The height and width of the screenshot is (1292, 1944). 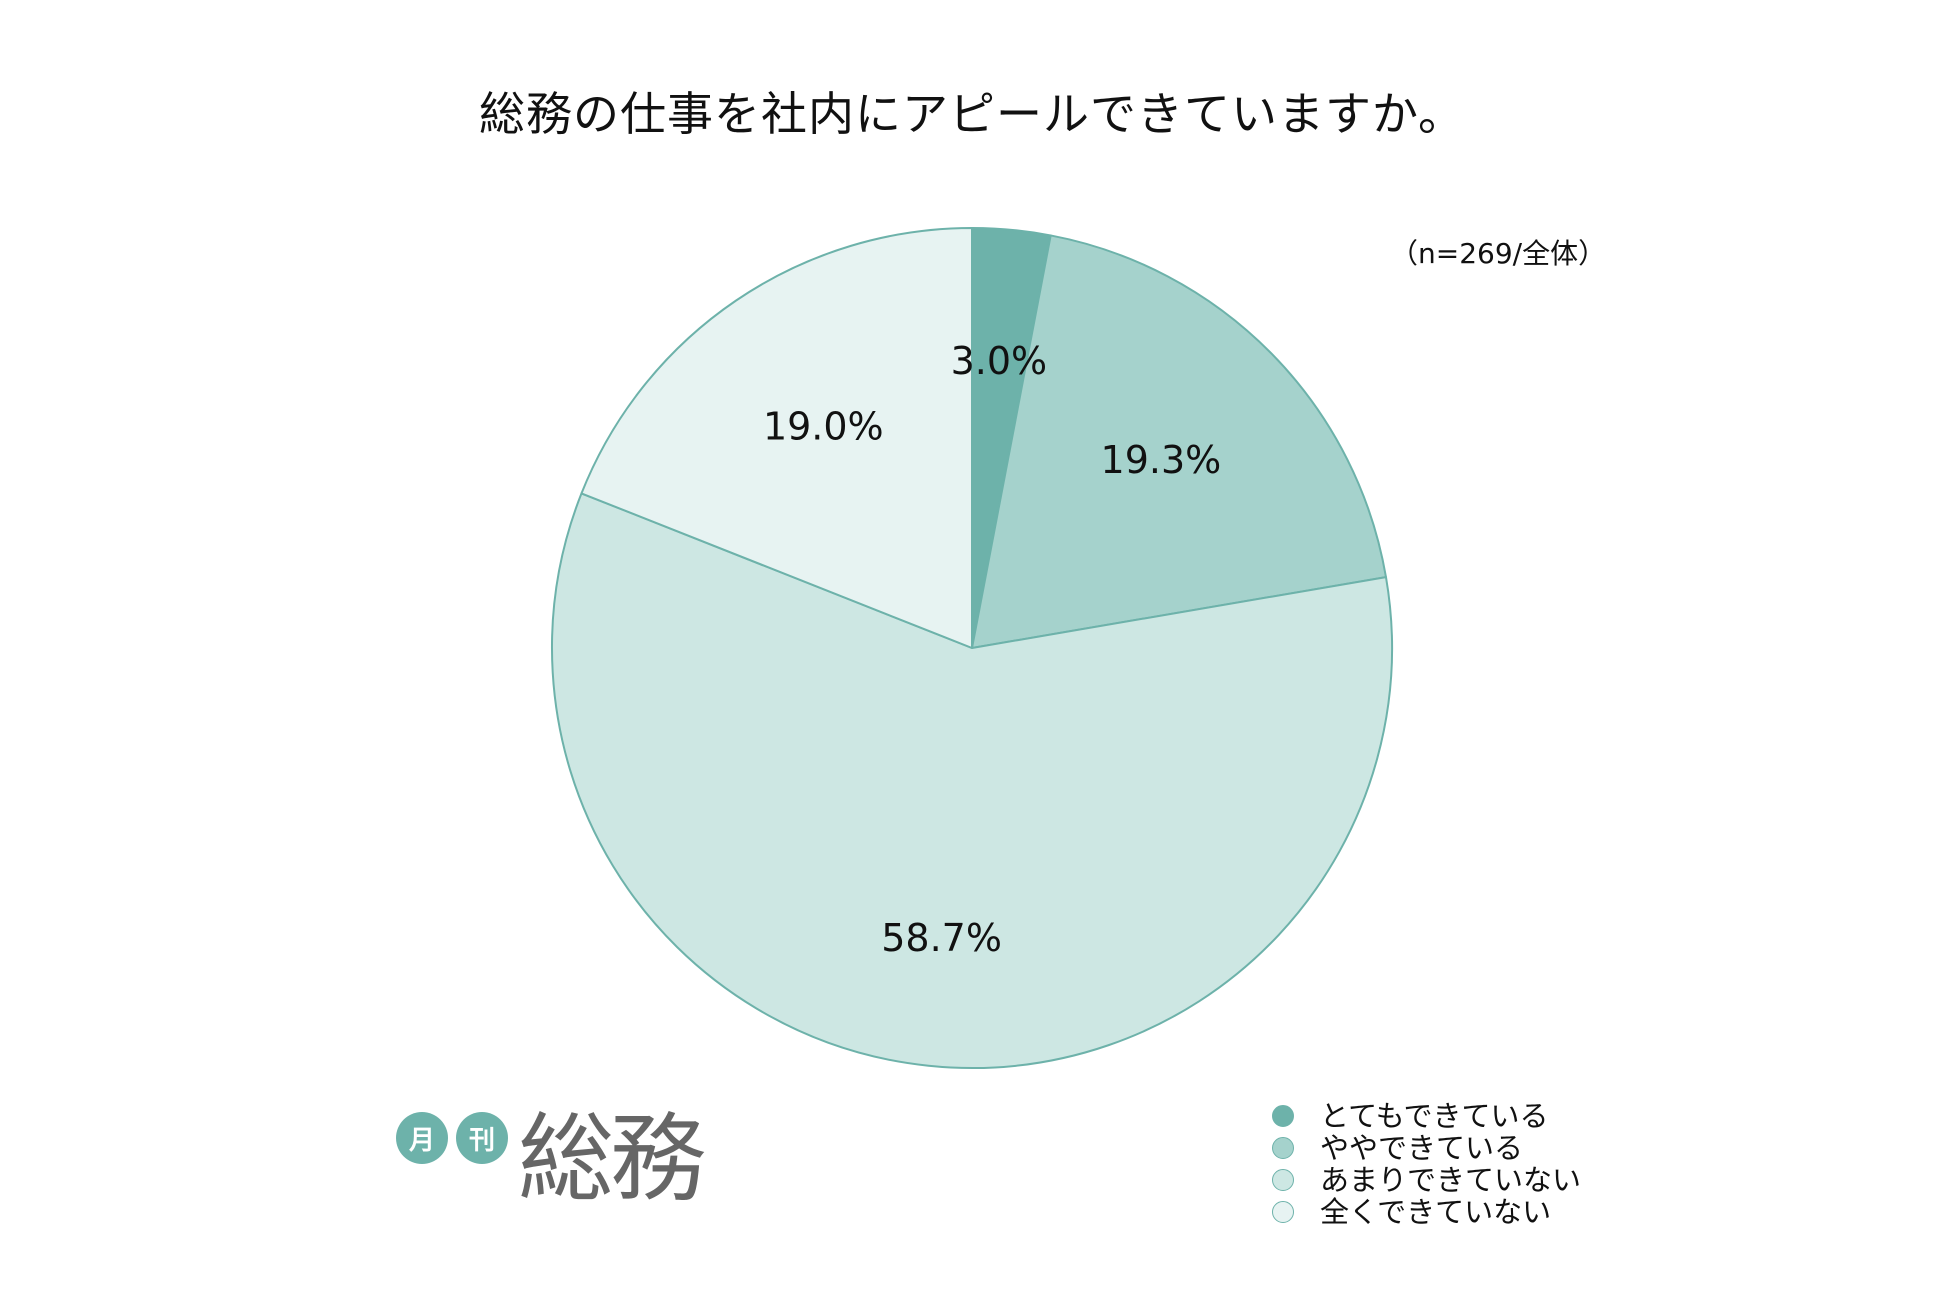 I want to click on legend-label: とてもできている, so click(x=1434, y=1116).